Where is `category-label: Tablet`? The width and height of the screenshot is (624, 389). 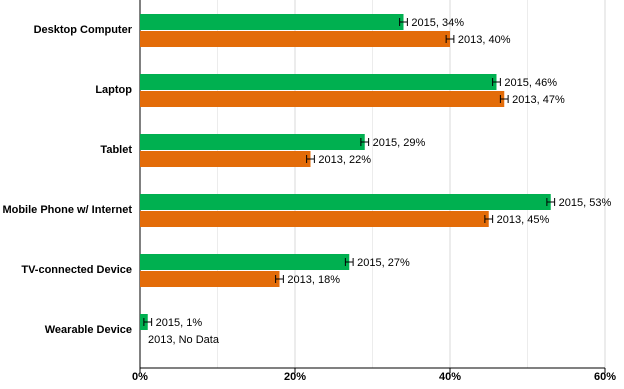
category-label: Tablet is located at coordinates (116, 150).